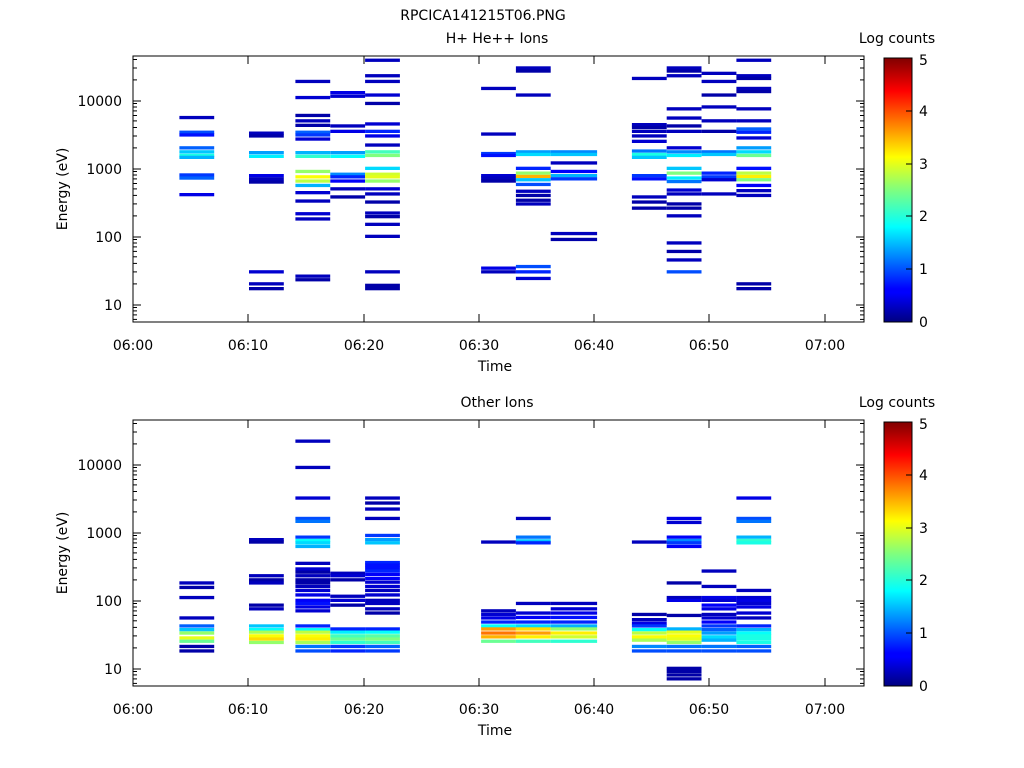 This screenshot has width=1024, height=768. Describe the element at coordinates (364, 569) in the screenshot. I see `x-tick: 06:20` at that location.